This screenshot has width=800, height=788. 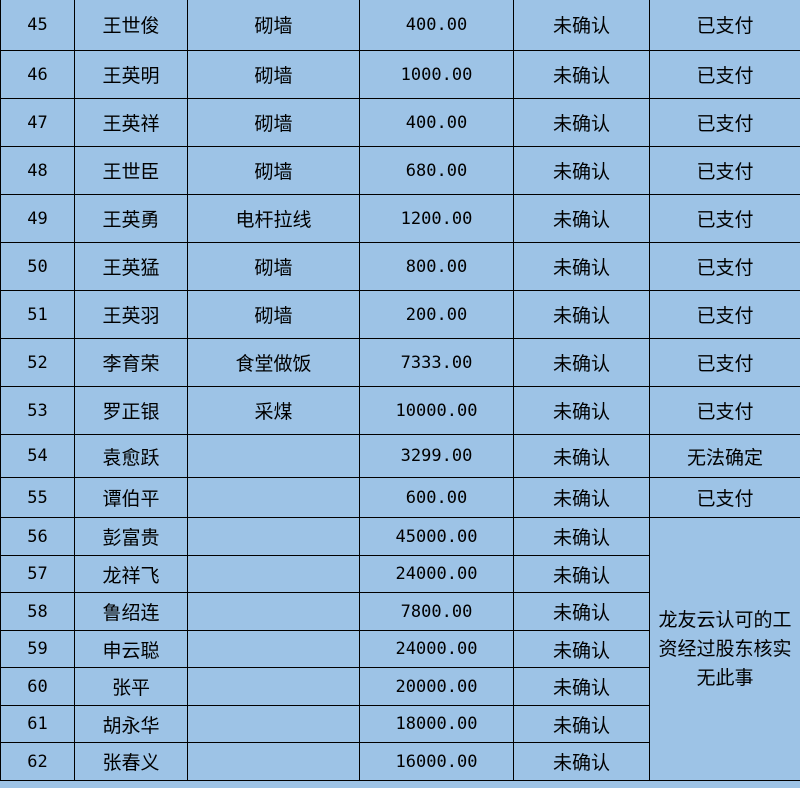 I want to click on job: 食堂做饭, so click(x=273, y=362).